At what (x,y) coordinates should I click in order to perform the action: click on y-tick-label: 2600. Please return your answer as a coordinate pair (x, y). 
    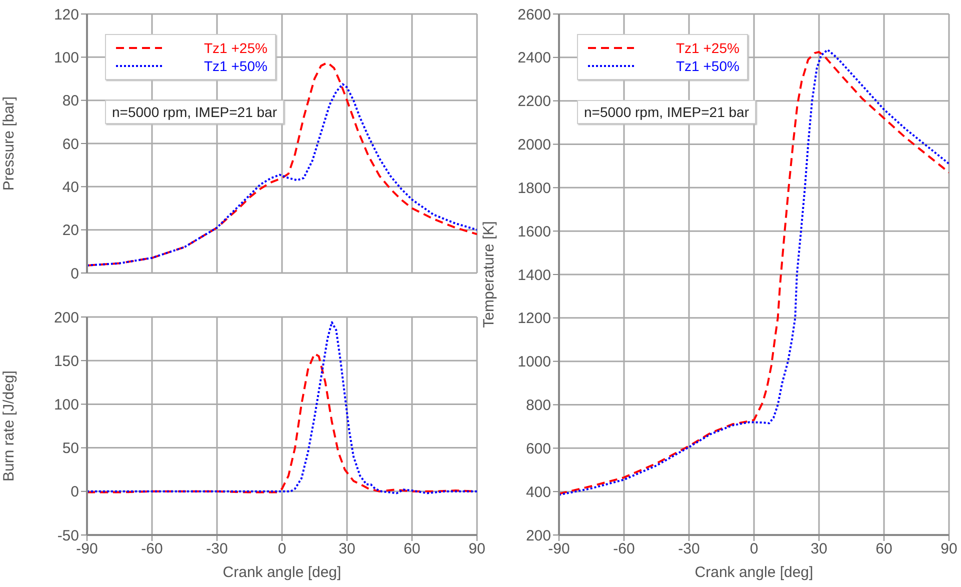
    Looking at the image, I should click on (534, 15).